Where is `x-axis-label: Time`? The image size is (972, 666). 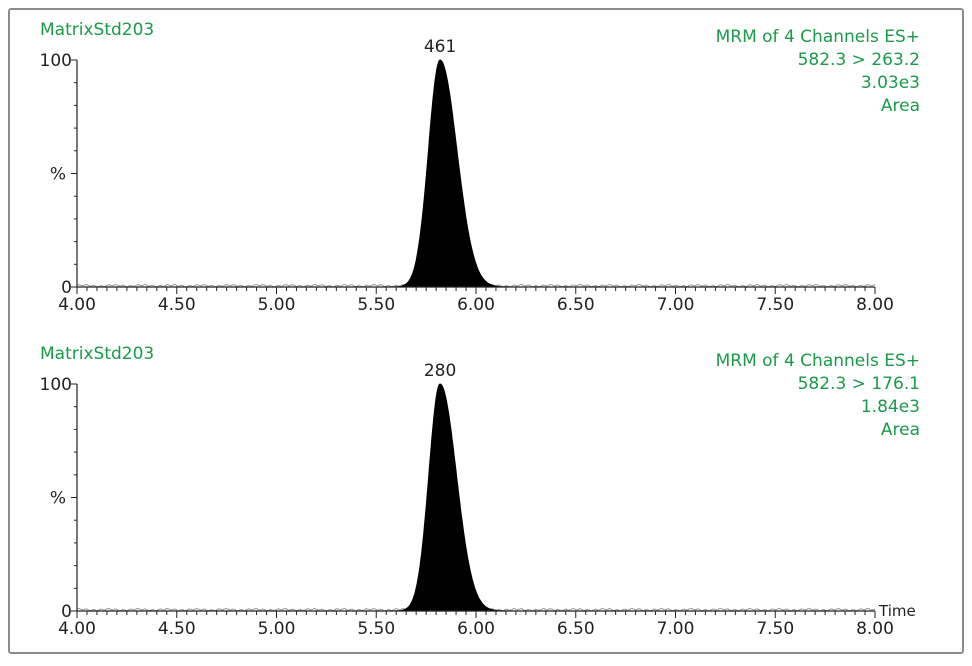 x-axis-label: Time is located at coordinates (897, 611).